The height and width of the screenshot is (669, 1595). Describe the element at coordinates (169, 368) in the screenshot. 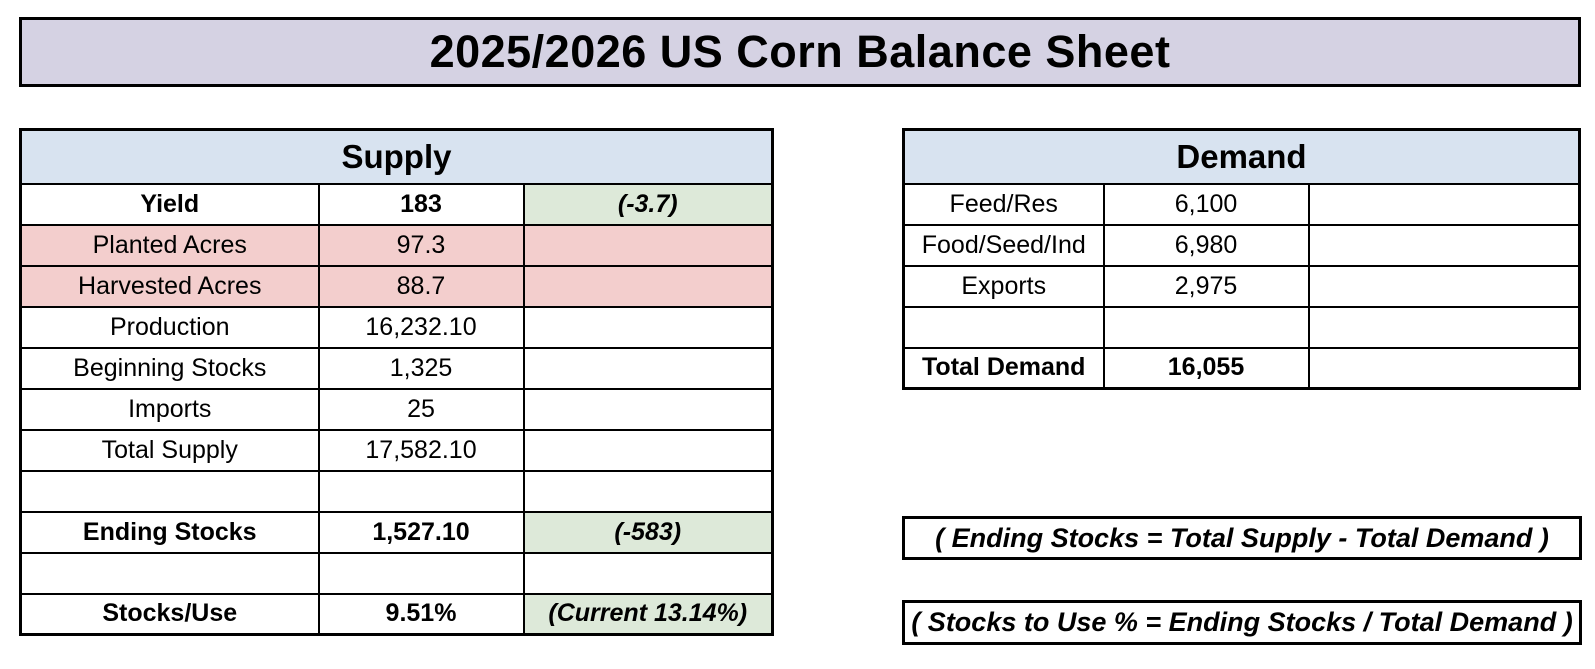

I see `row-label-cell: Beginning Stocks` at that location.